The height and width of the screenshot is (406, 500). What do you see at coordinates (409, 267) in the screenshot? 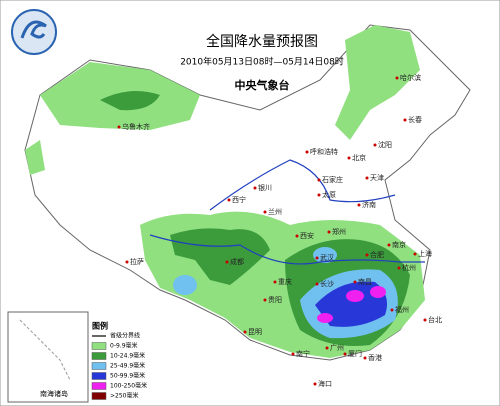
I see `city-label: 杭州` at bounding box center [409, 267].